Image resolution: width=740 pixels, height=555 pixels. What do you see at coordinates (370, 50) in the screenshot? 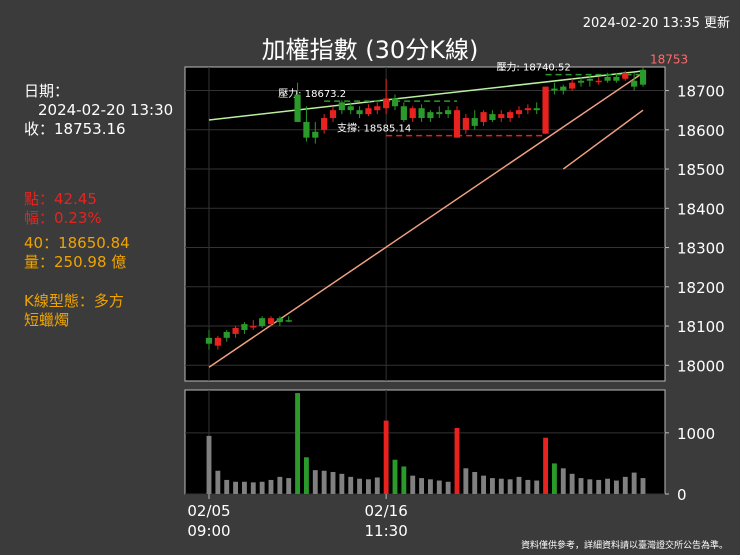
I see `chart-title: 加權指數 (30分K線)` at bounding box center [370, 50].